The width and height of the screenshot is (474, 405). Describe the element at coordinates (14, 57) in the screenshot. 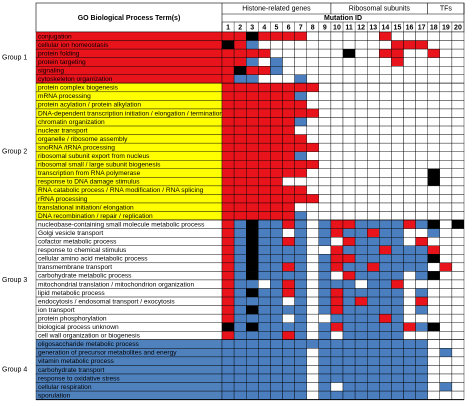

I see `group-label: Group 1` at that location.